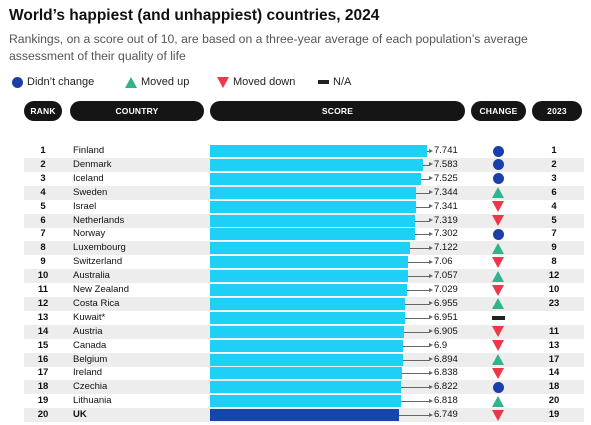  I want to click on country-label: Norway, so click(89, 234).